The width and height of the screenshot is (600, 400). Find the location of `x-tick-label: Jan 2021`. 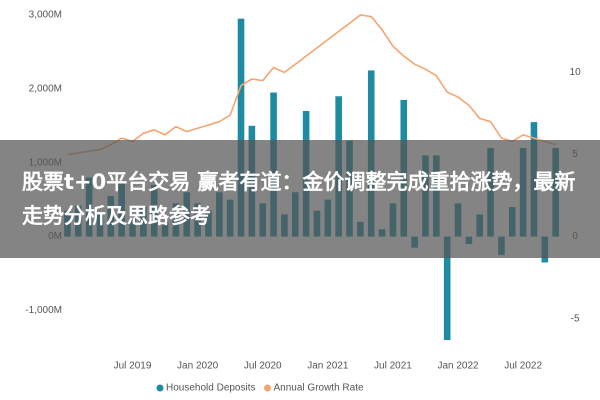

x-tick-label: Jan 2021 is located at coordinates (328, 366).